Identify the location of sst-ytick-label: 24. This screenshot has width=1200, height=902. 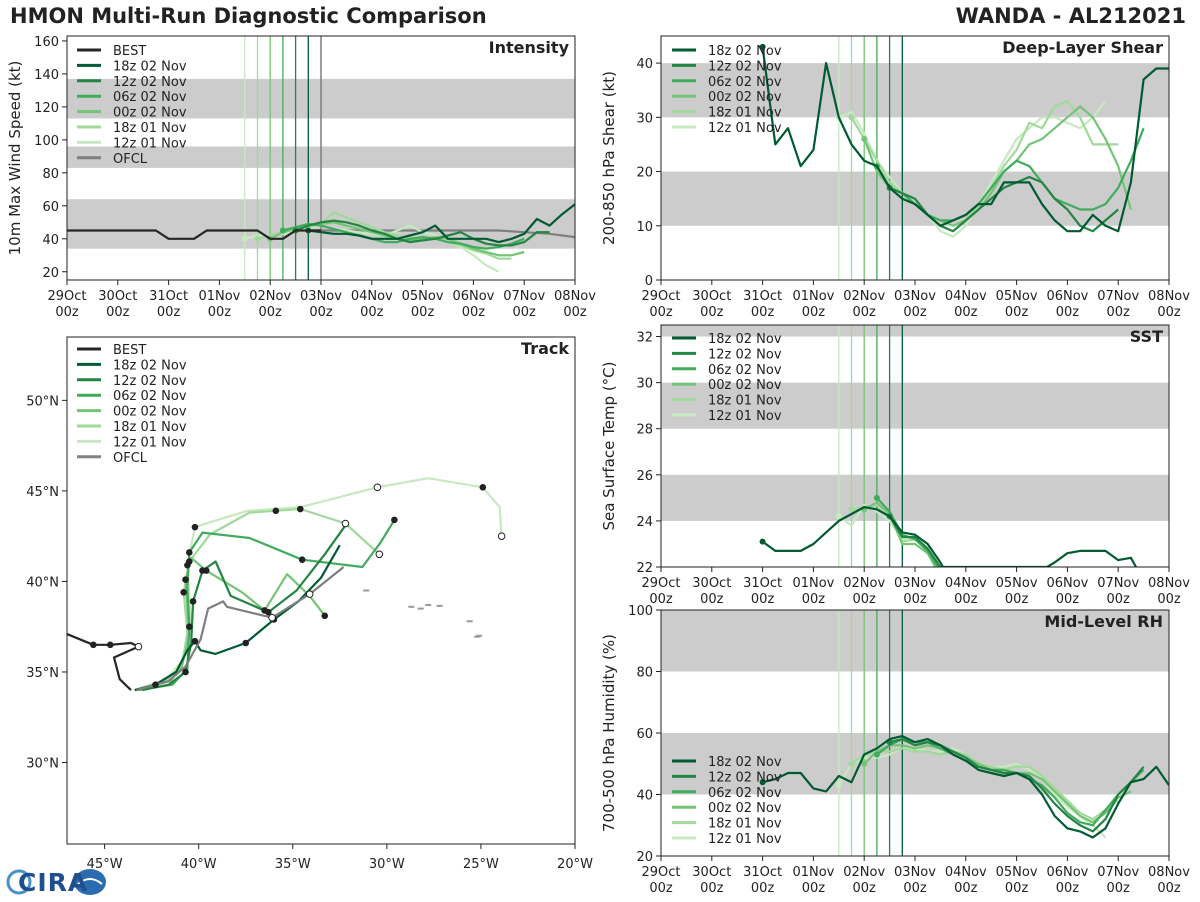
(644, 522).